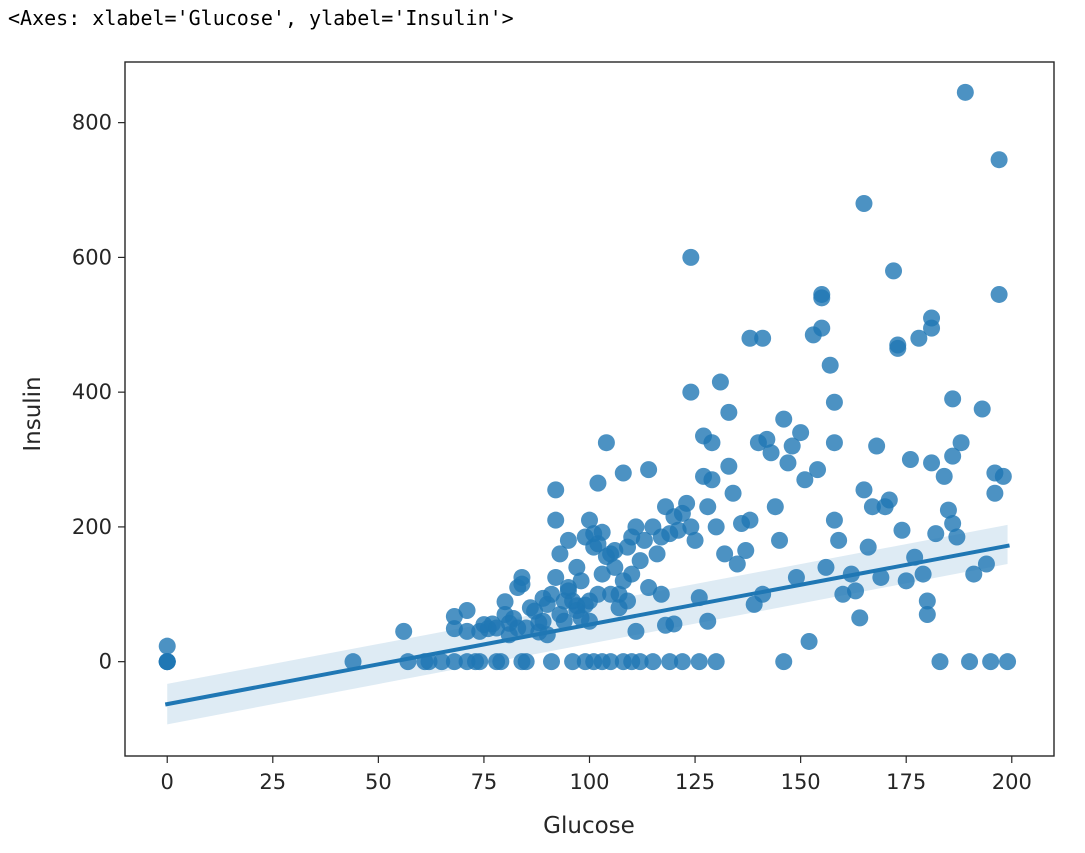 The image size is (1085, 853). Describe the element at coordinates (589, 826) in the screenshot. I see `x-axis-label: Glucose` at that location.